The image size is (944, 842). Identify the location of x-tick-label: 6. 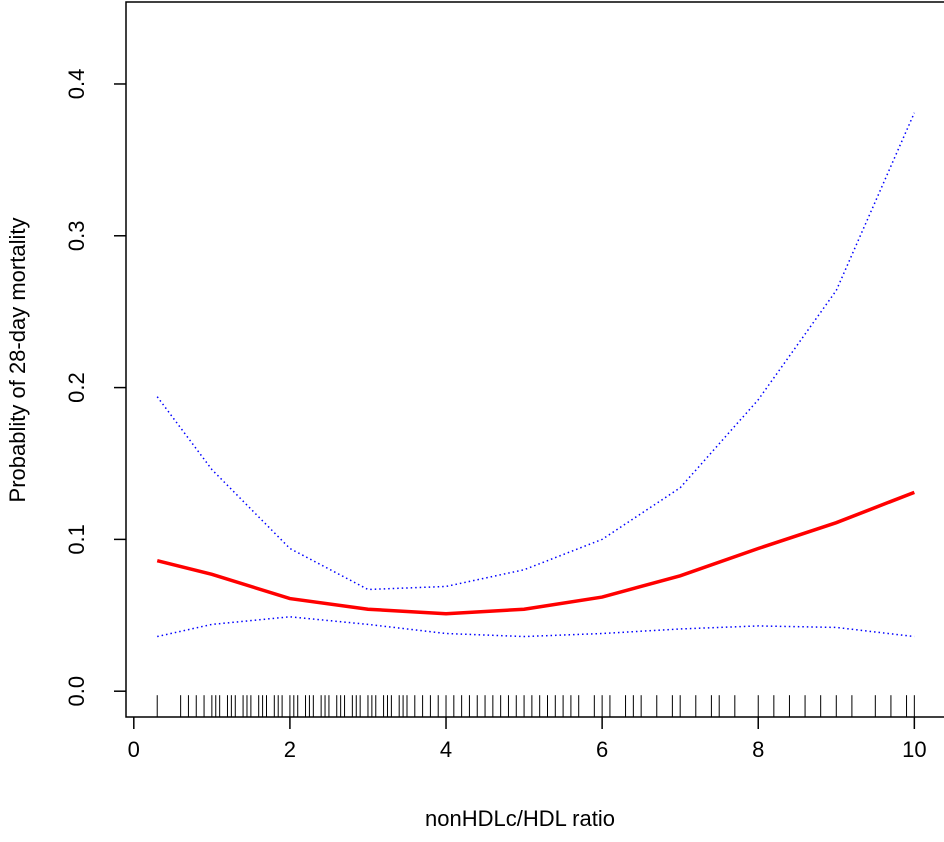
(602, 749).